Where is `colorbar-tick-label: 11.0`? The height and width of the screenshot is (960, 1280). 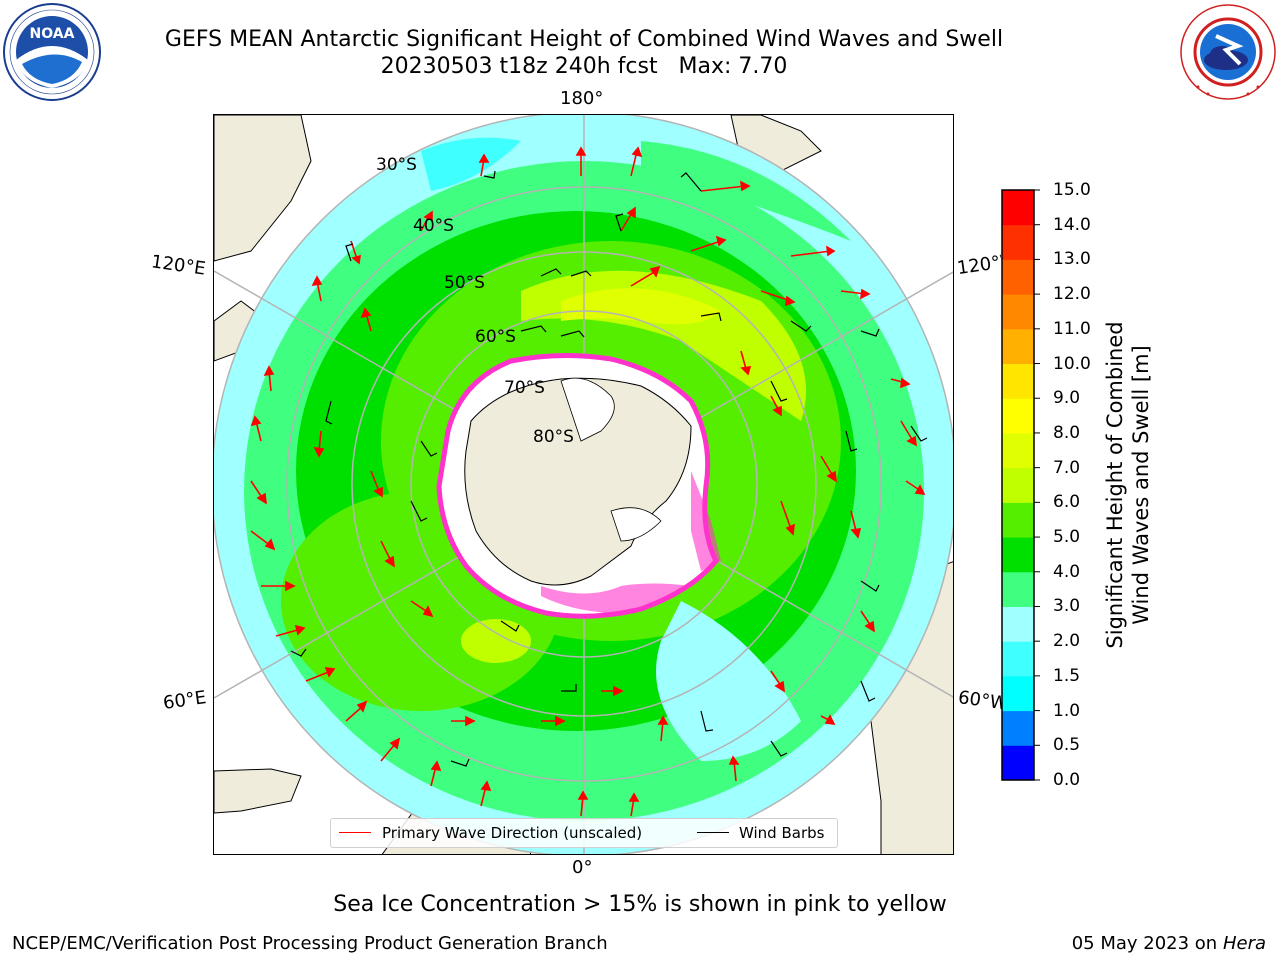
colorbar-tick-label: 11.0 is located at coordinates (1072, 328).